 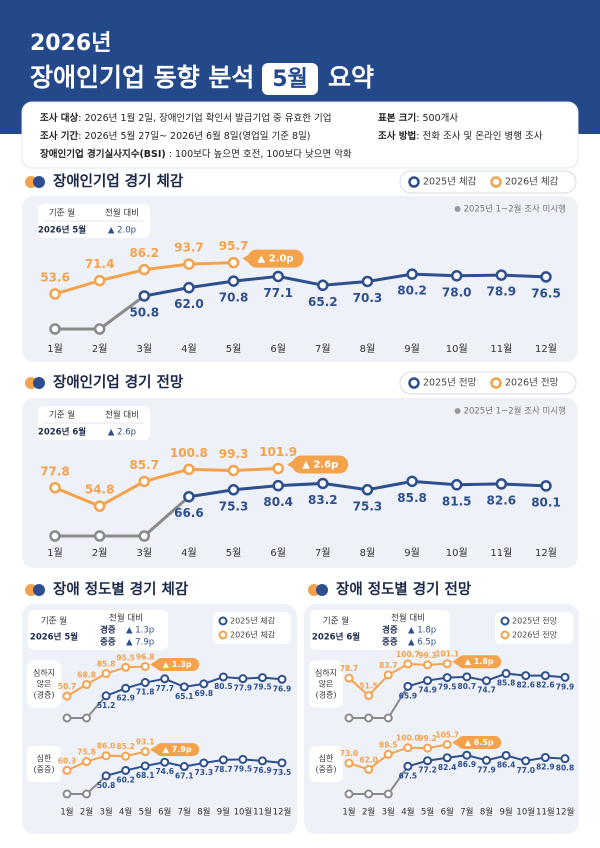 I want to click on value-label: 86.0, so click(x=106, y=746).